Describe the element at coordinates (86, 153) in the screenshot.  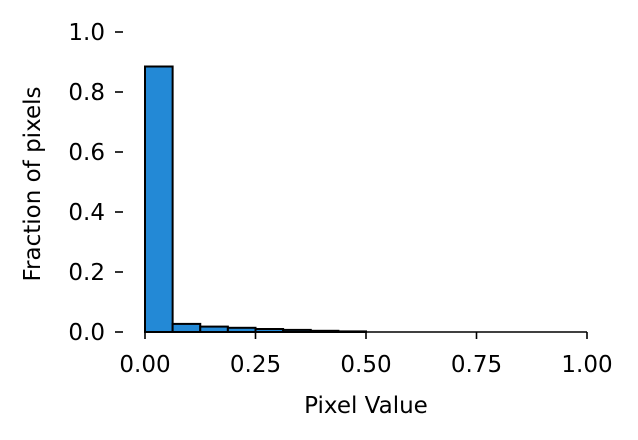
I see `y-tick-label: 0.6` at that location.